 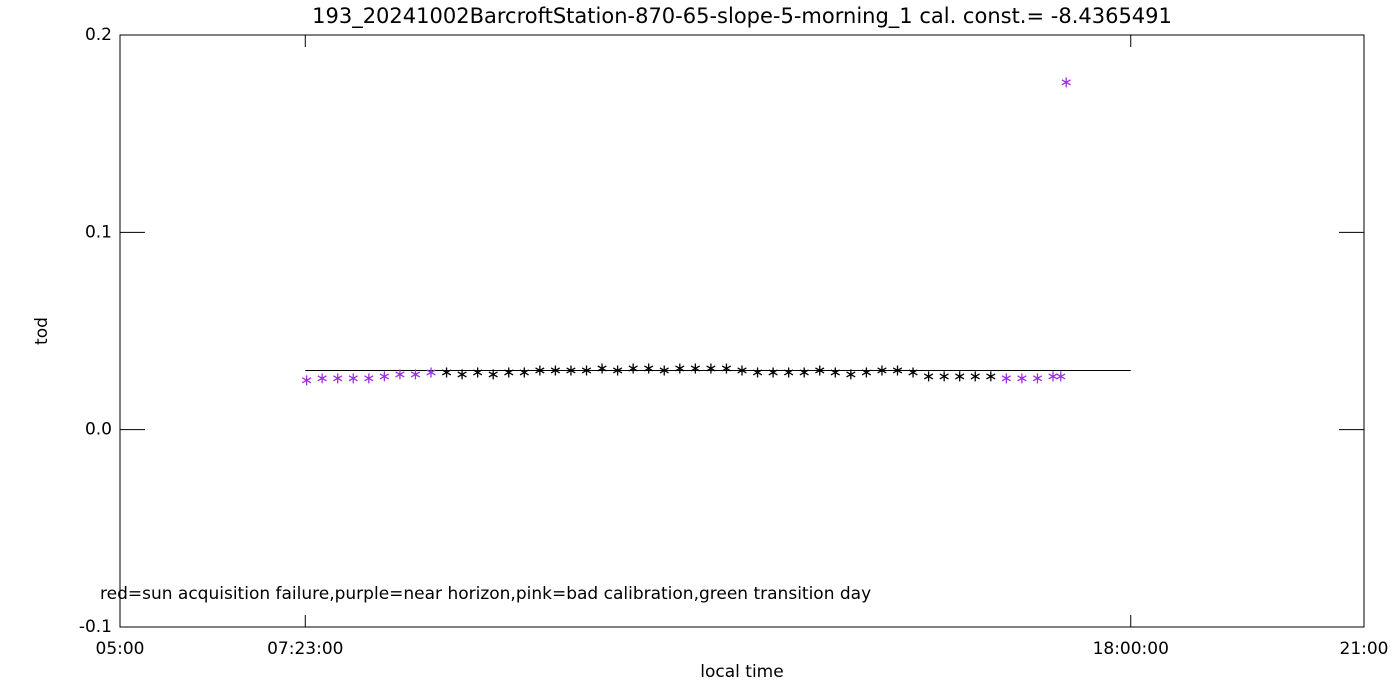 What do you see at coordinates (98, 430) in the screenshot?
I see `y-tick-label: 0.0` at bounding box center [98, 430].